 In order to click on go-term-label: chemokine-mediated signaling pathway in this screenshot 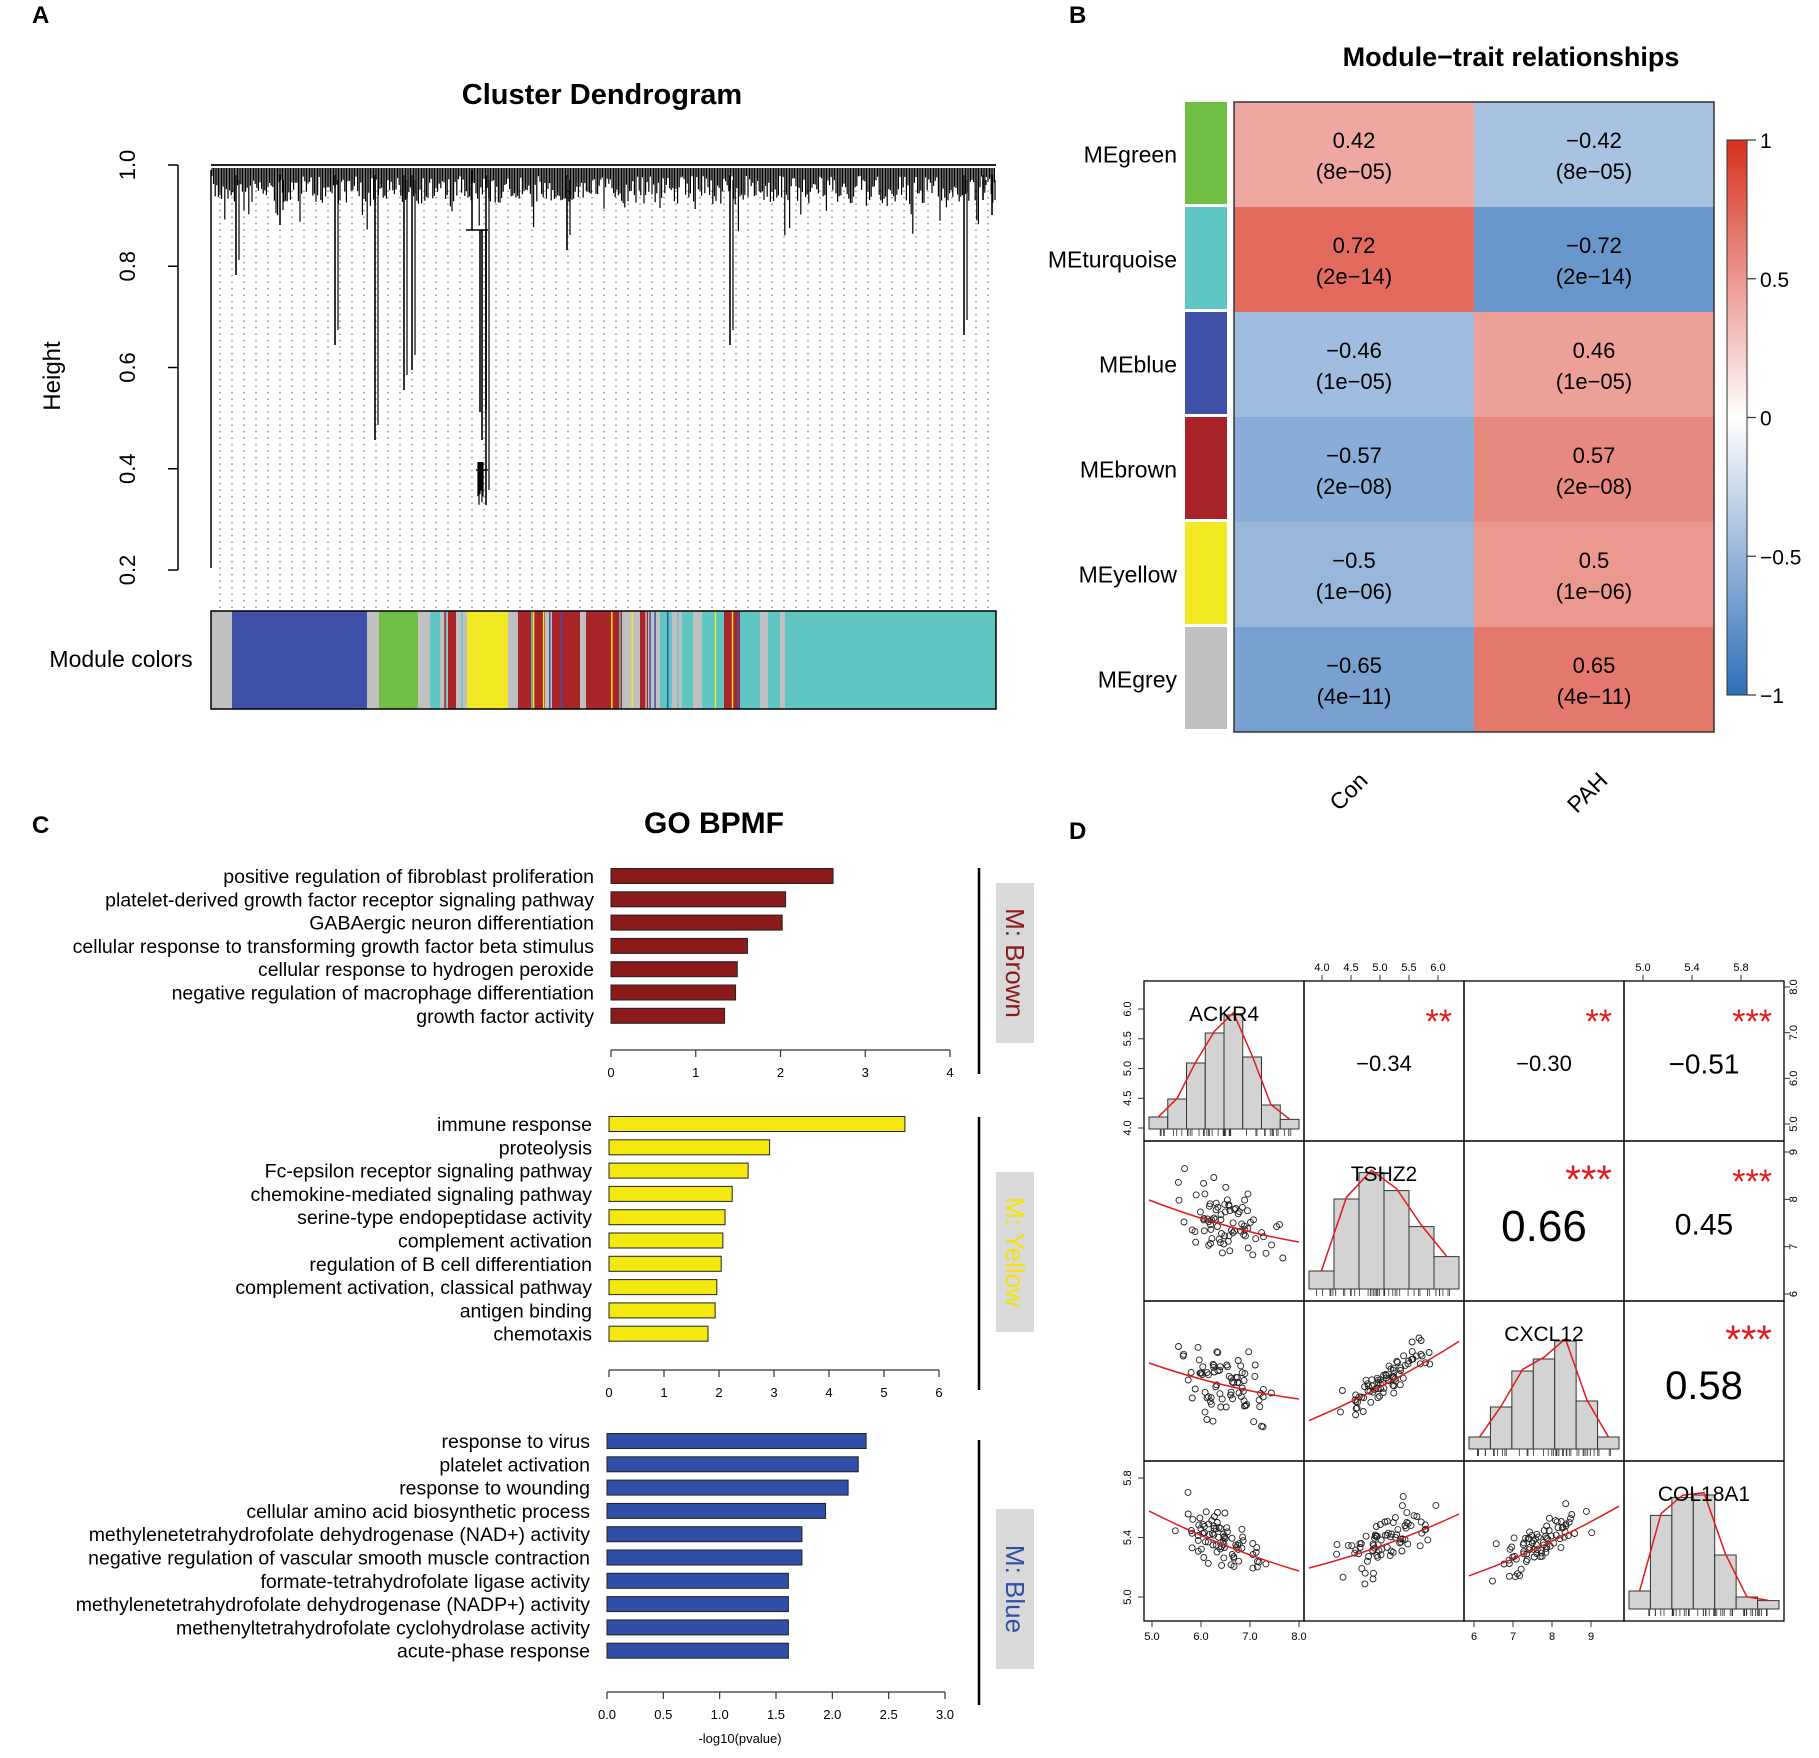, I will do `click(422, 1195)`.